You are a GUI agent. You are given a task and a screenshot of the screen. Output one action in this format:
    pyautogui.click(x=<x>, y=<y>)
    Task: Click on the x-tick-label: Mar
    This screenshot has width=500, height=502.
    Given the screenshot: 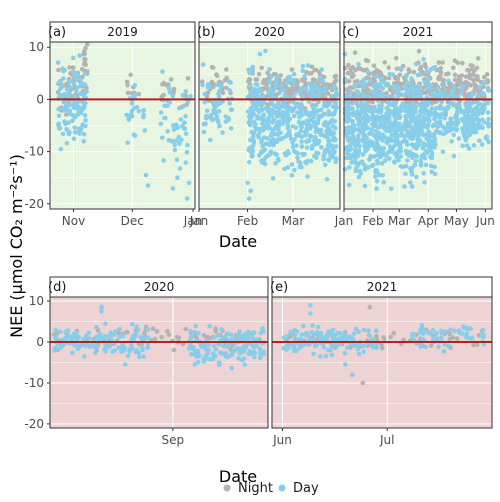 What is the action you would take?
    pyautogui.click(x=293, y=221)
    